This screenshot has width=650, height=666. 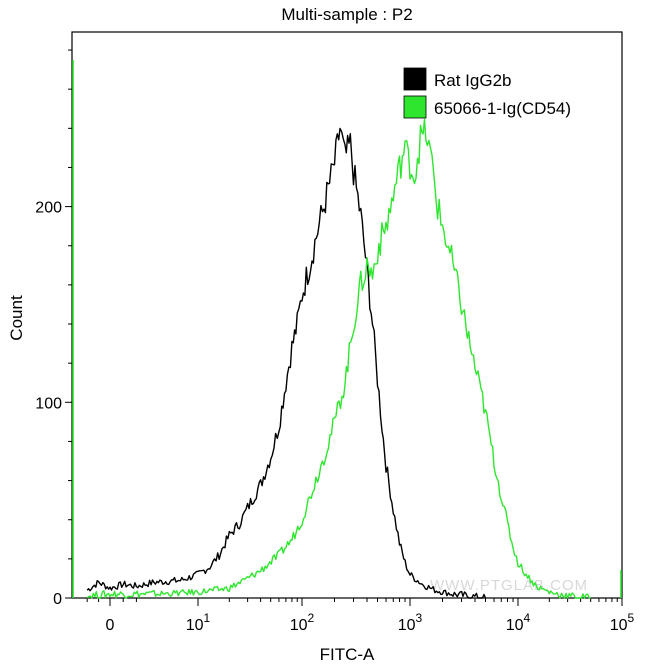 I want to click on x-tick-label: 10⁵, so click(x=622, y=622).